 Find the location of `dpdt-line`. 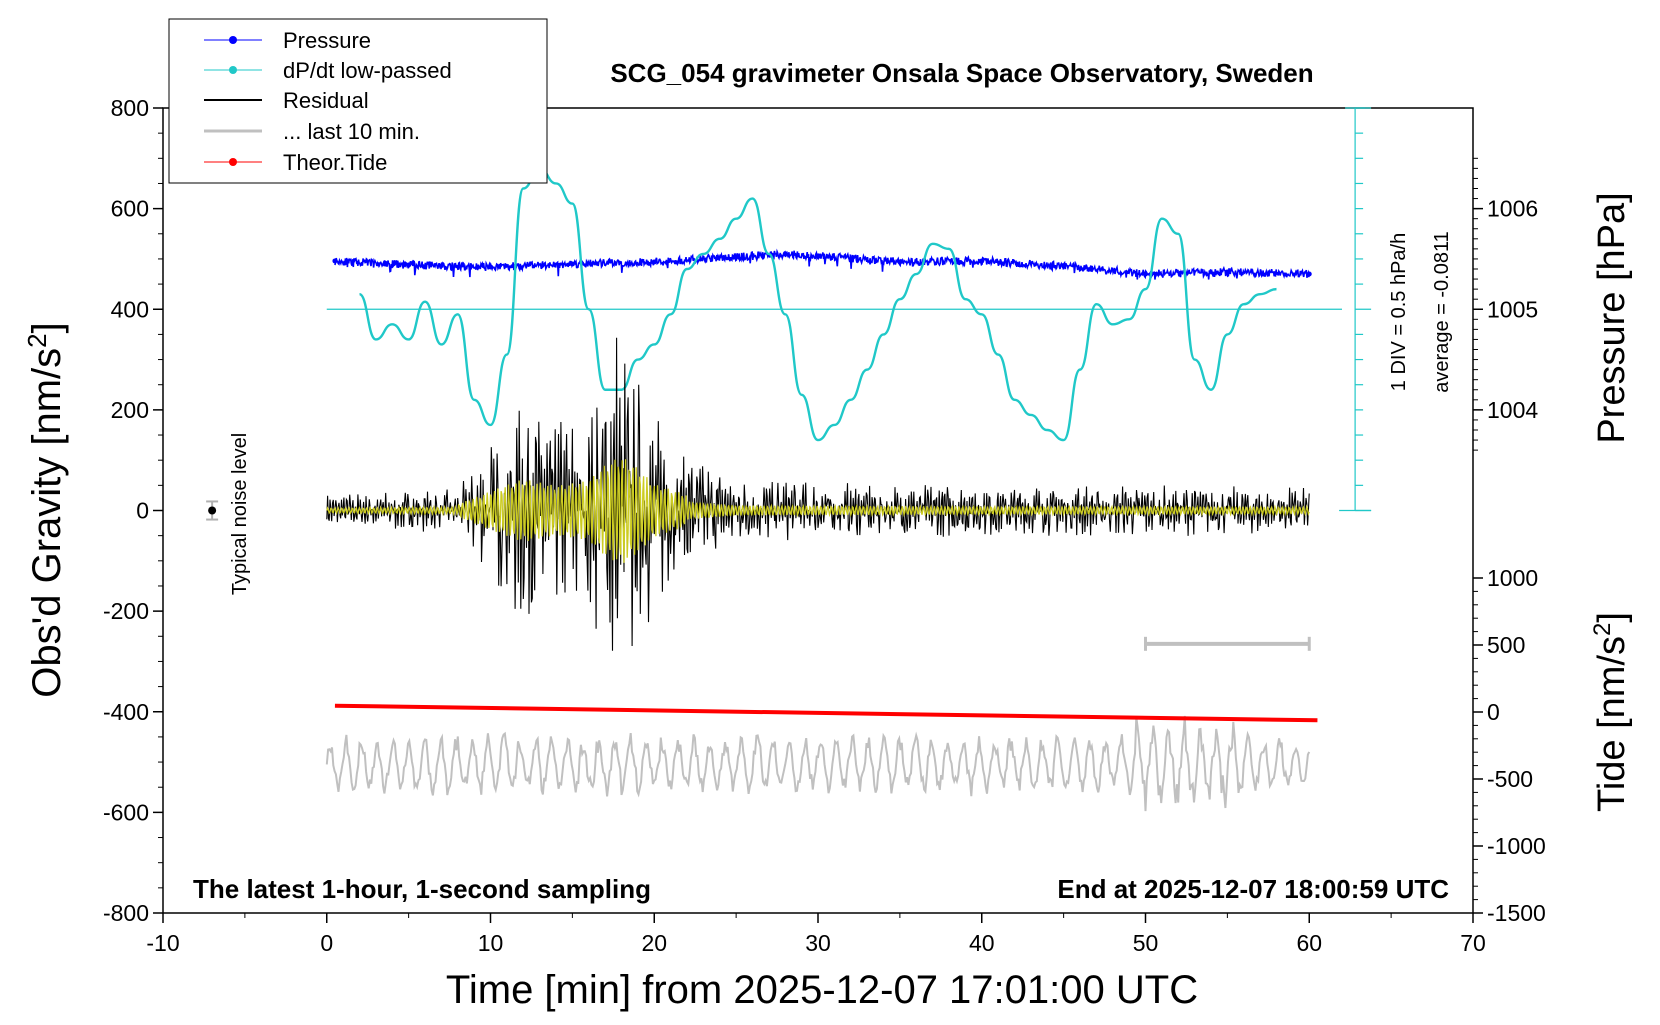

dpdt-line is located at coordinates (817, 304).